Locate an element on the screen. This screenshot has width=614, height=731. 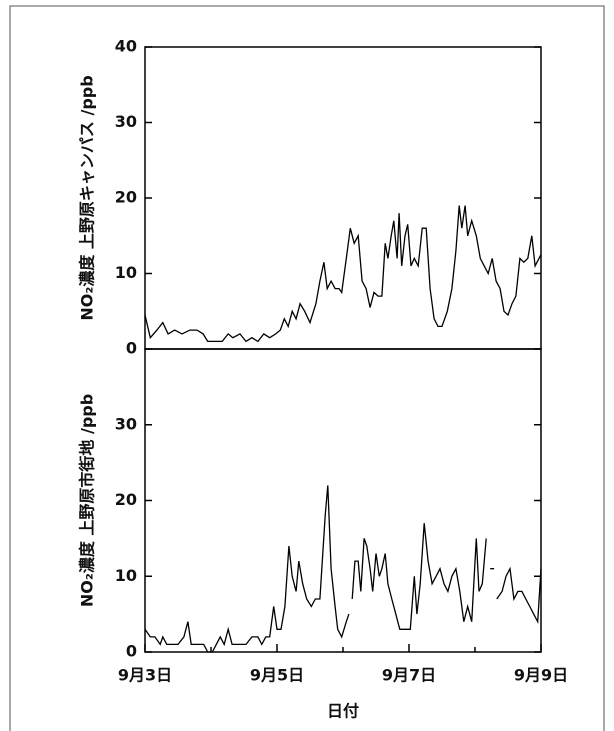
x-tick-label: 9月3日 is located at coordinates (145, 675).